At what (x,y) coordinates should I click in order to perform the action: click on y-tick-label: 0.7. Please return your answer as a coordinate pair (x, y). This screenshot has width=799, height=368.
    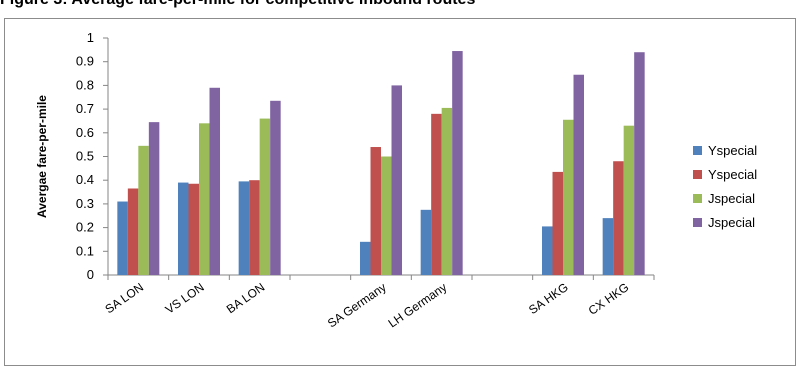
    Looking at the image, I should click on (85, 108).